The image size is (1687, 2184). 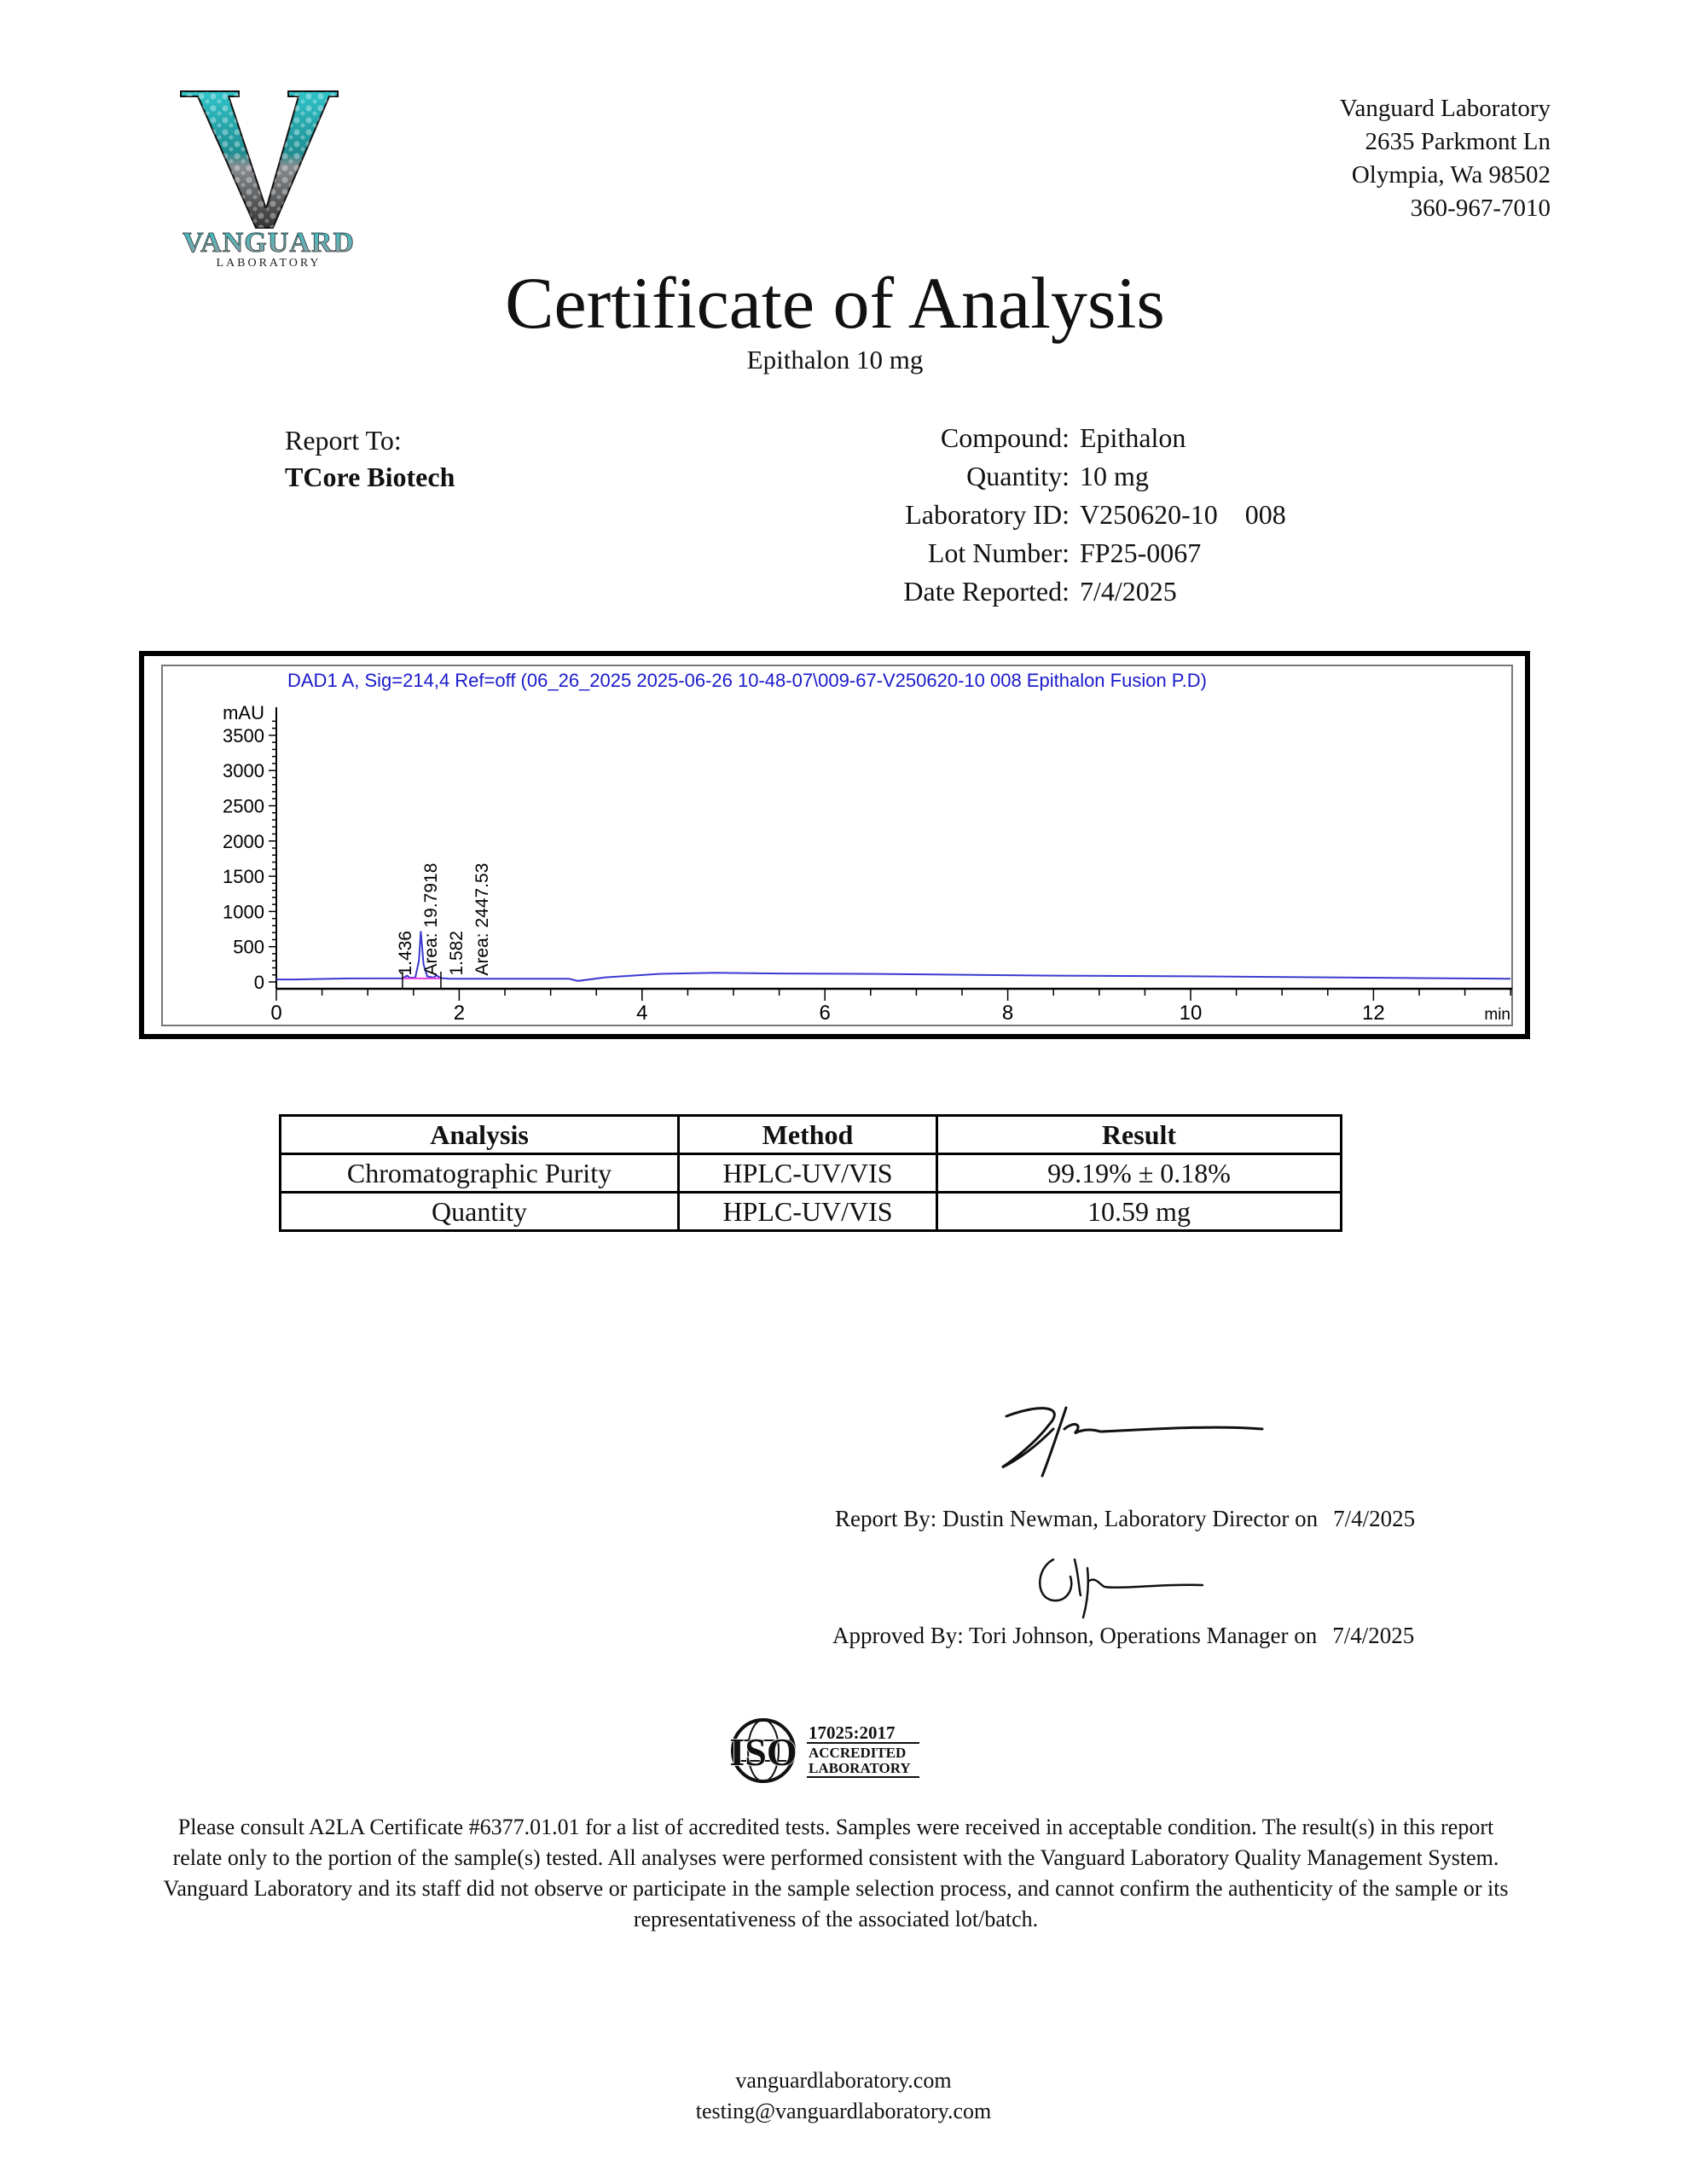 I want to click on x-tick-label: 0, so click(x=276, y=1013).